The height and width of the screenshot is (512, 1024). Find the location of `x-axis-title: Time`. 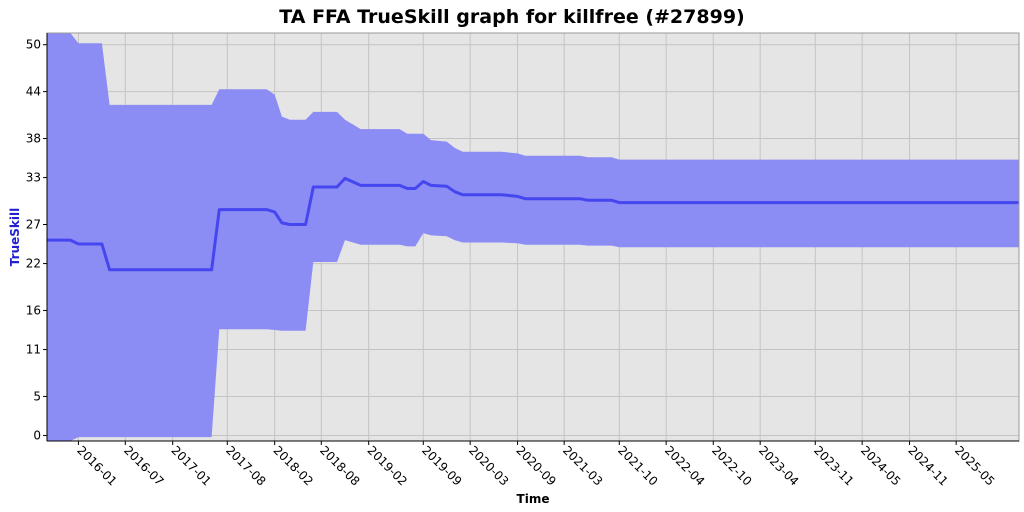

x-axis-title: Time is located at coordinates (533, 499).